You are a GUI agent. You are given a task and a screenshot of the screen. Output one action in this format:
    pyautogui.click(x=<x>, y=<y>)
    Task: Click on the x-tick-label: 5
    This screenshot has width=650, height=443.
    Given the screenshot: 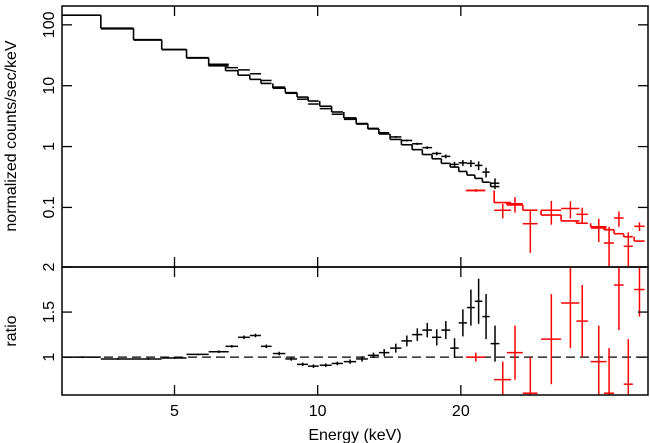 What is the action you would take?
    pyautogui.click(x=174, y=411)
    